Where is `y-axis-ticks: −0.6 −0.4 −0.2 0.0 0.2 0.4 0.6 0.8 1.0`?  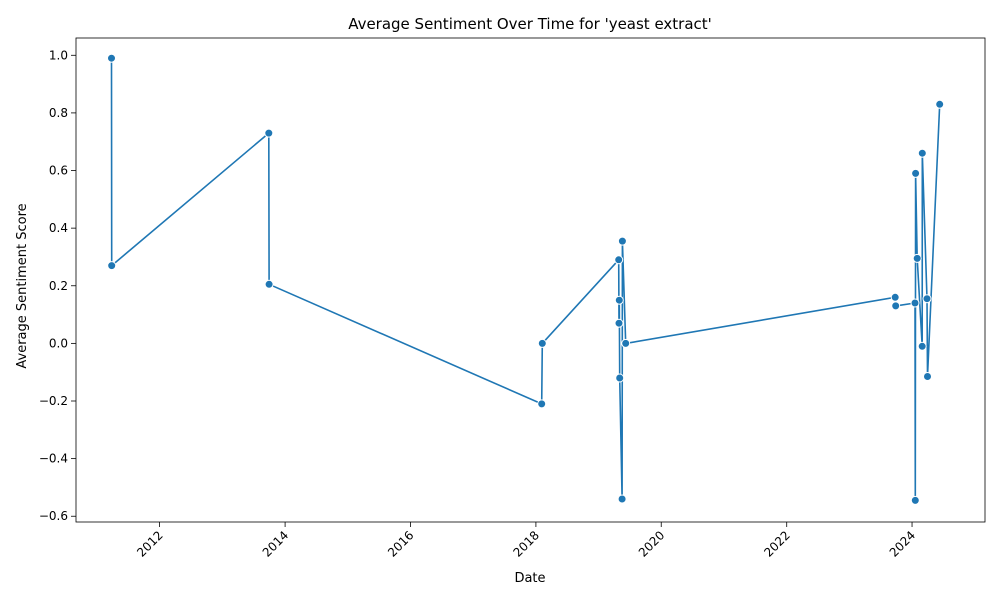
y-axis-ticks: −0.6 −0.4 −0.2 0.0 0.2 0.4 0.6 0.8 1.0 is located at coordinates (57, 285).